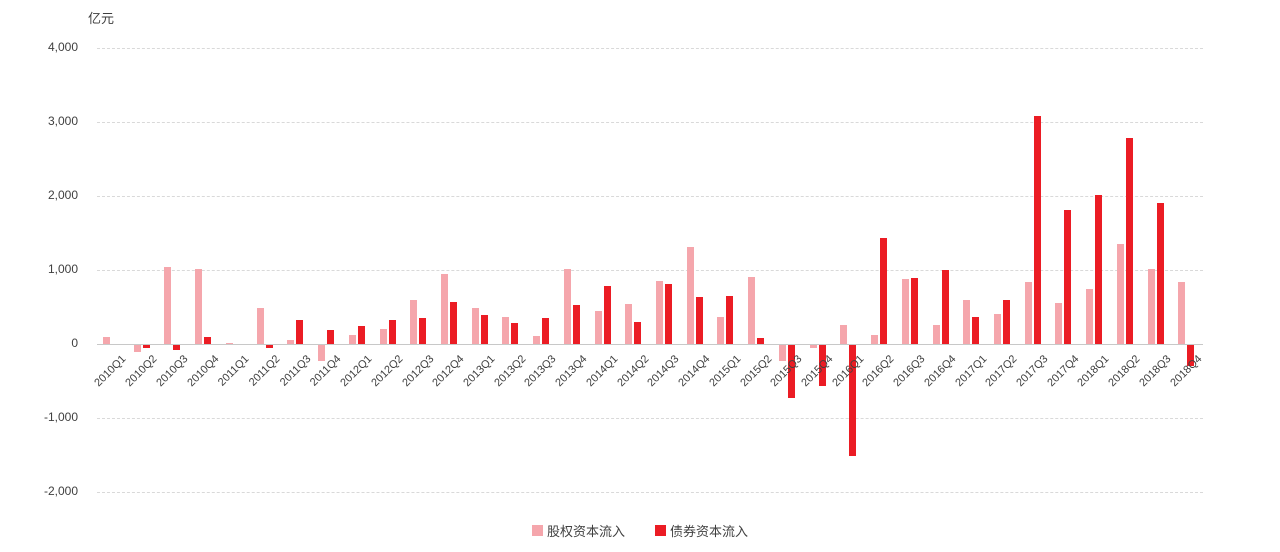 The image size is (1280, 552). Describe the element at coordinates (62, 195) in the screenshot. I see `y-axis-tick-label: 2,000` at that location.